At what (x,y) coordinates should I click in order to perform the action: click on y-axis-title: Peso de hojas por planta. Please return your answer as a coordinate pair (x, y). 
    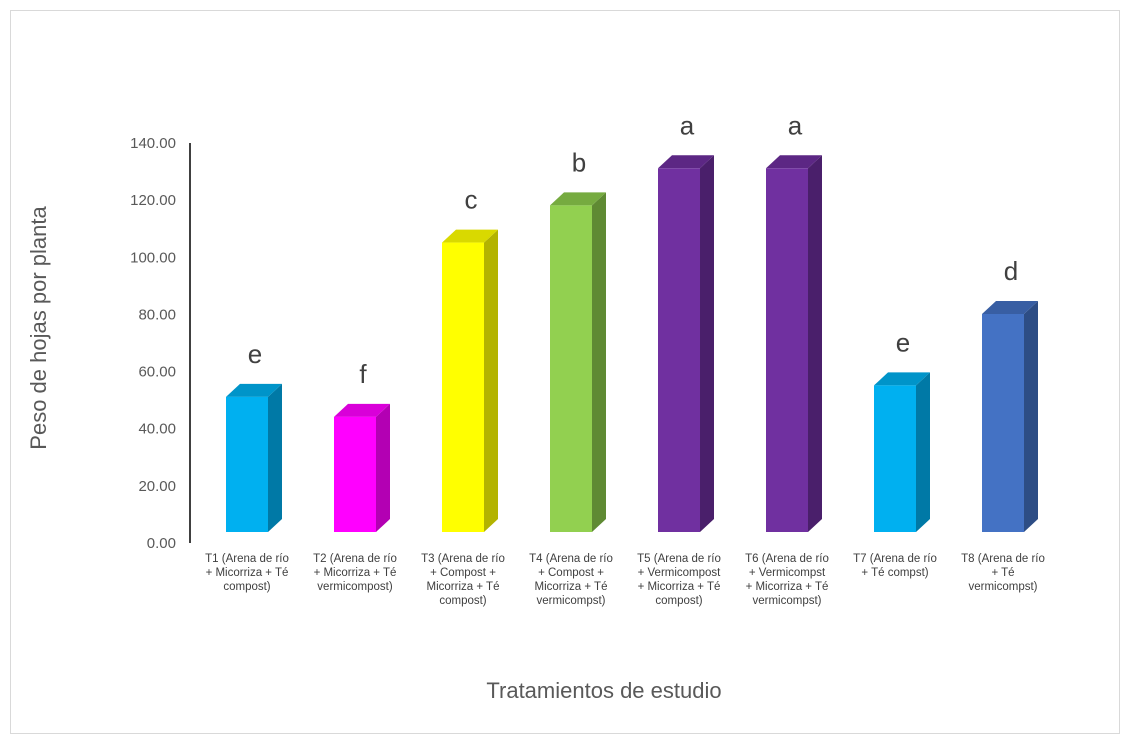
    Looking at the image, I should click on (38, 328).